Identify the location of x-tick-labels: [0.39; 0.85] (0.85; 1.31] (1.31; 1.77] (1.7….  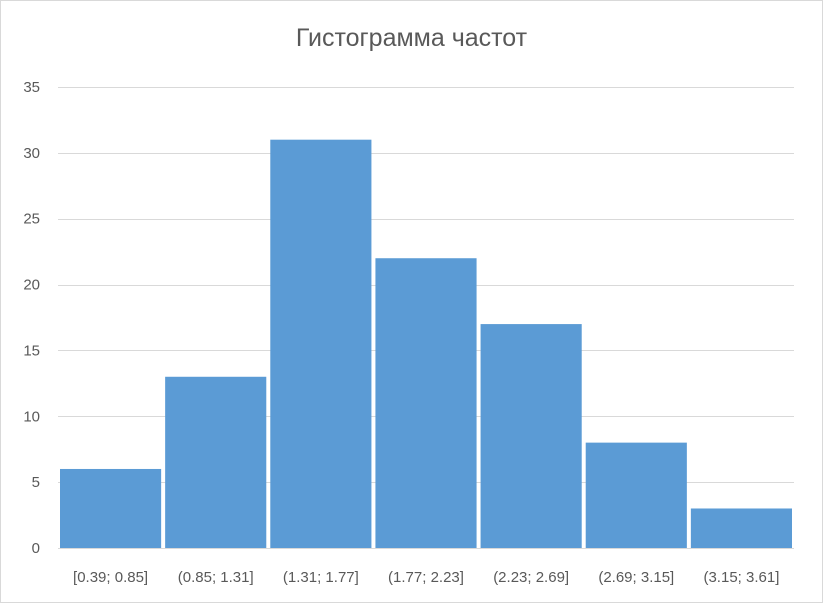
(426, 577).